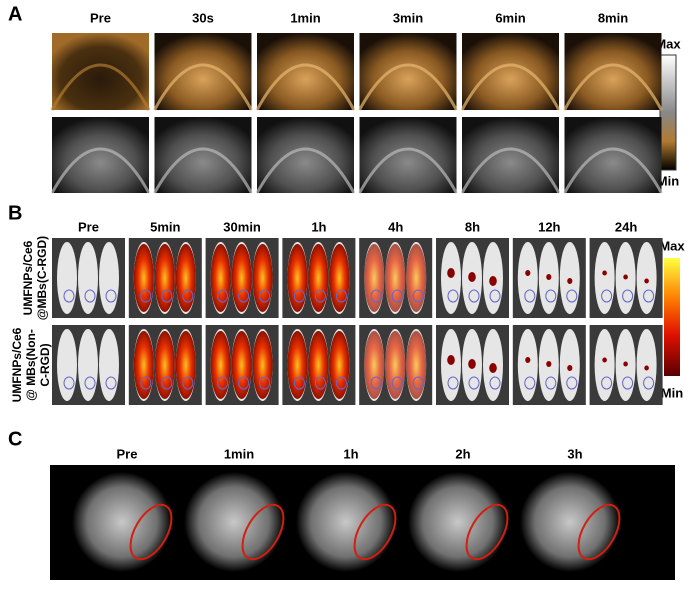 The width and height of the screenshot is (692, 590). What do you see at coordinates (395, 226) in the screenshot?
I see `column-label: 4h` at bounding box center [395, 226].